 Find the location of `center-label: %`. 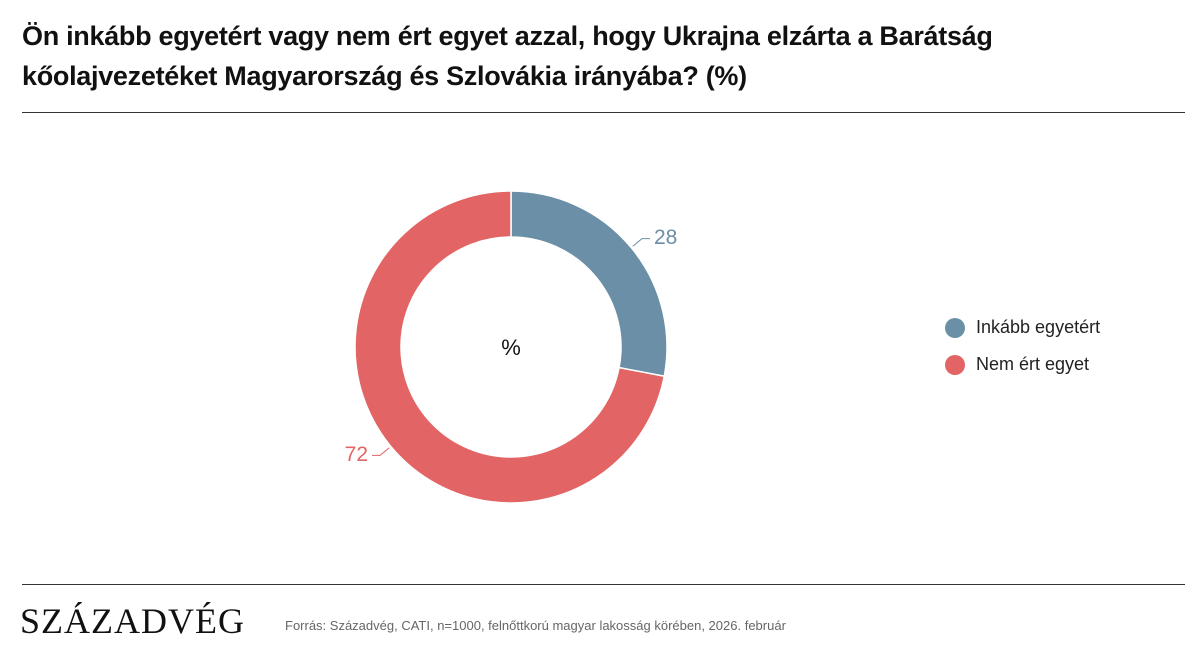

center-label: % is located at coordinates (511, 347).